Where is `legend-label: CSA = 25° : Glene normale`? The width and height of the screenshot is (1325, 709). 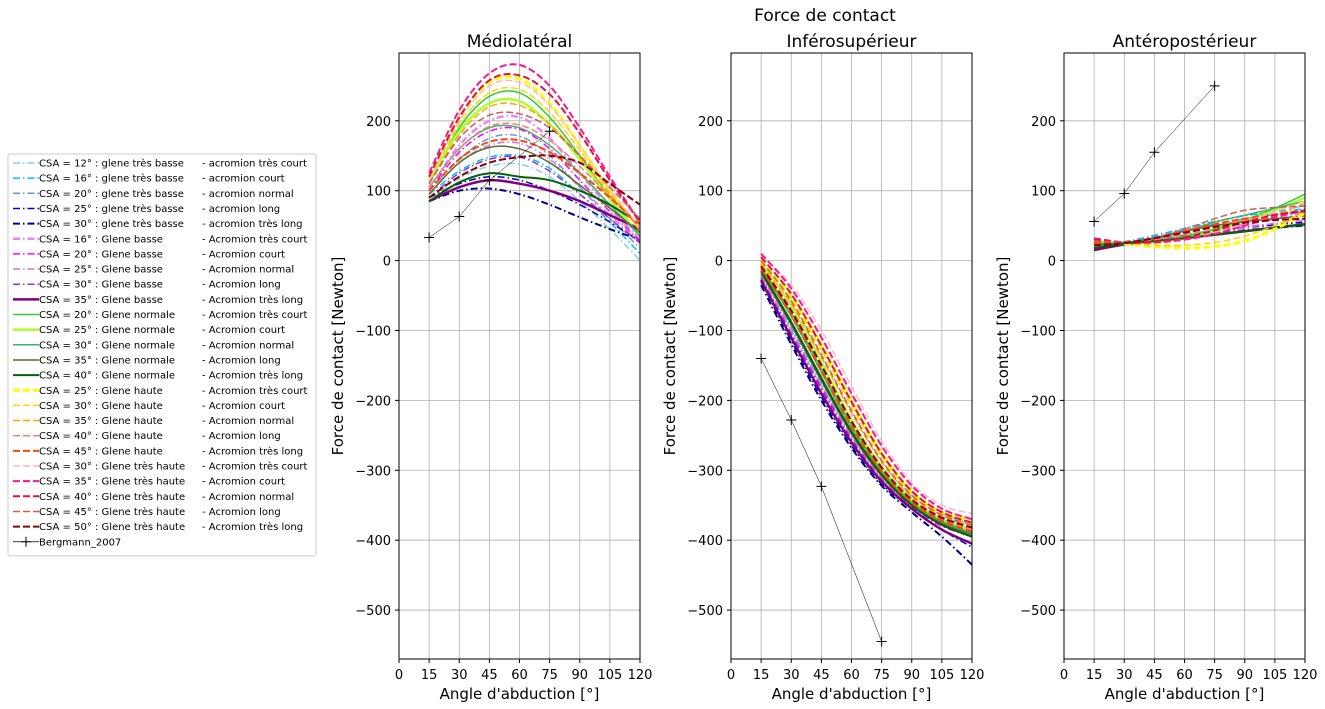 legend-label: CSA = 25° : Glene normale is located at coordinates (107, 330).